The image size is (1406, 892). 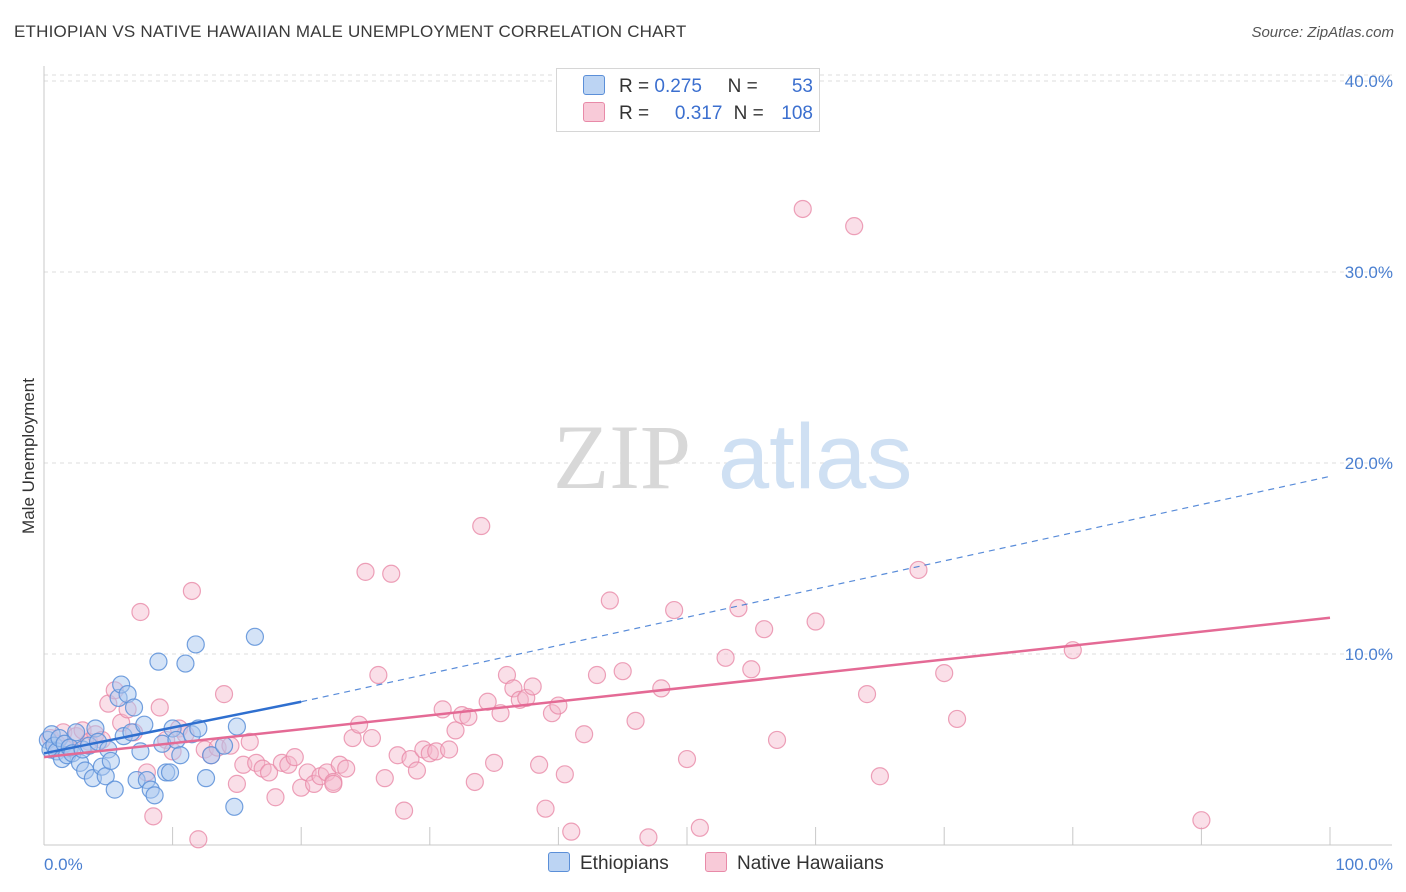 I want to click on legend-item-ethiopians: Ethiopians, so click(x=608, y=863).